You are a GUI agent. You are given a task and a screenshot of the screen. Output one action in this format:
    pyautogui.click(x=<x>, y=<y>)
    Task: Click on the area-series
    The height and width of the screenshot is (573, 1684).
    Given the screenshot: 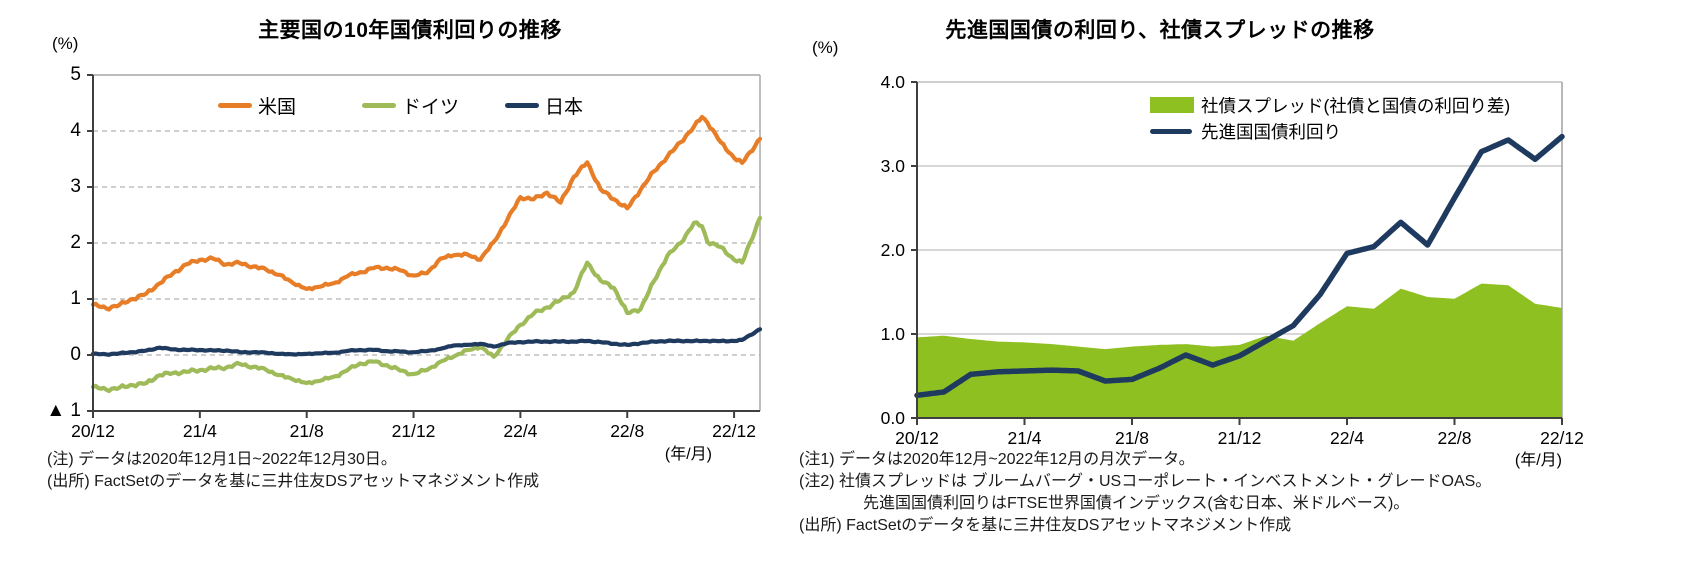 What is the action you would take?
    pyautogui.click(x=1239, y=350)
    